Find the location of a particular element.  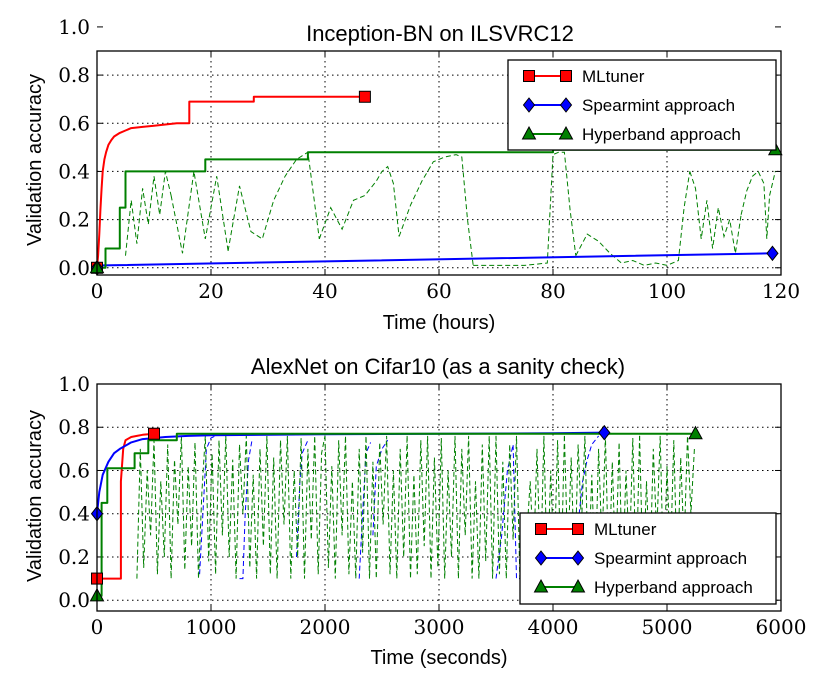

x-tick-label: 3000 is located at coordinates (439, 627).